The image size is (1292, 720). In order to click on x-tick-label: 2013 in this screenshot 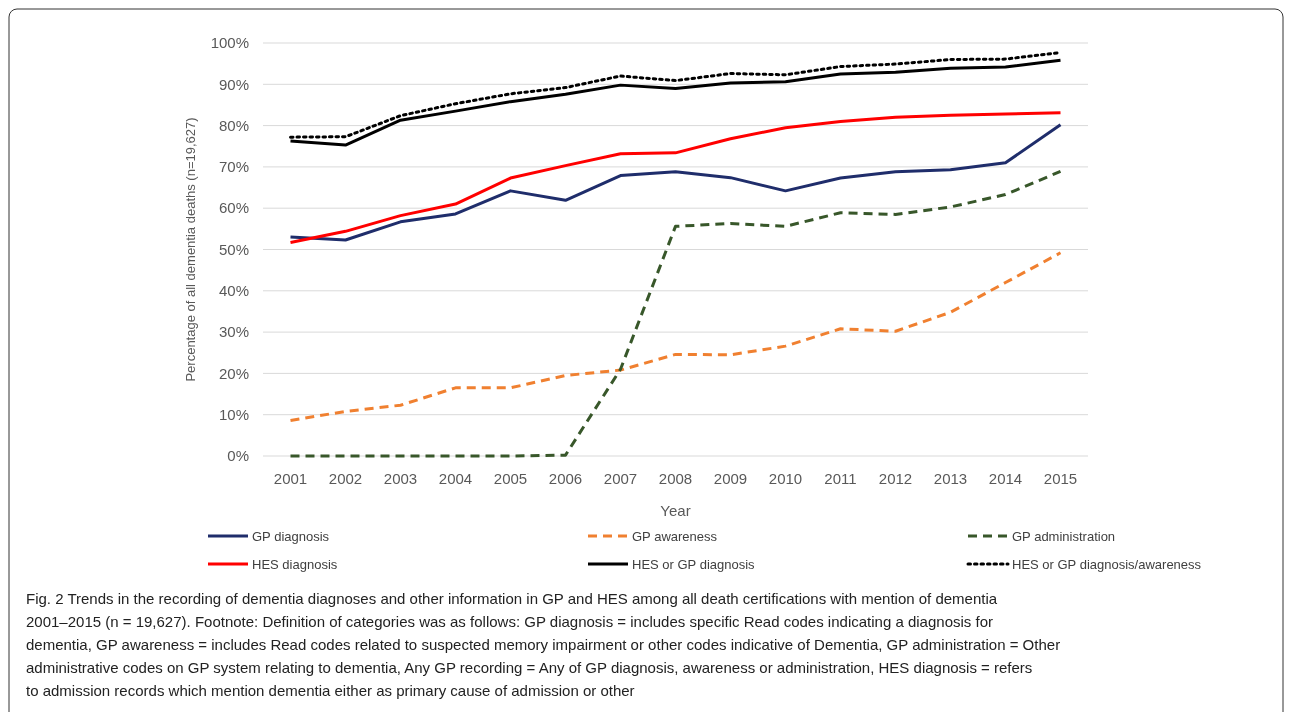, I will do `click(950, 478)`.